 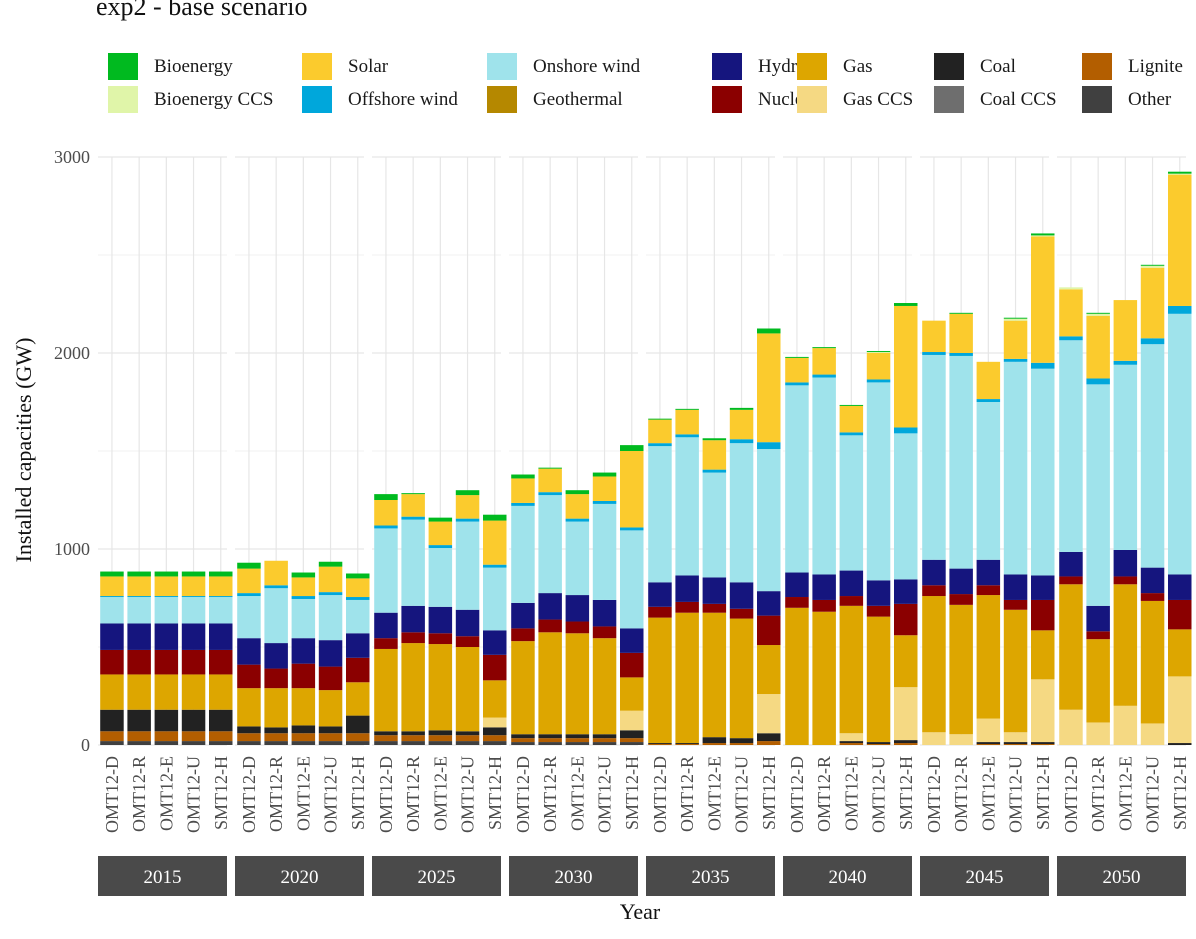 What do you see at coordinates (190, 99) in the screenshot?
I see `legend-item: Bioenergy CCS` at bounding box center [190, 99].